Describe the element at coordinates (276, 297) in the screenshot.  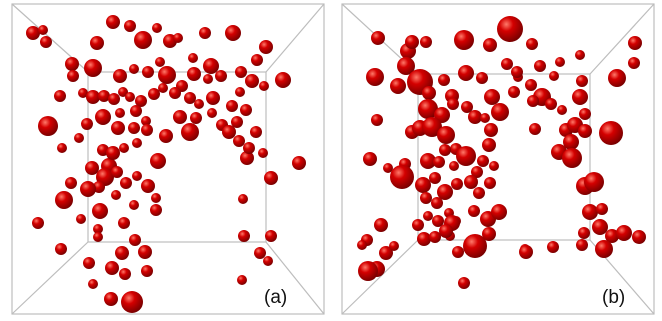
I see `panel-label-a: (a)` at that location.